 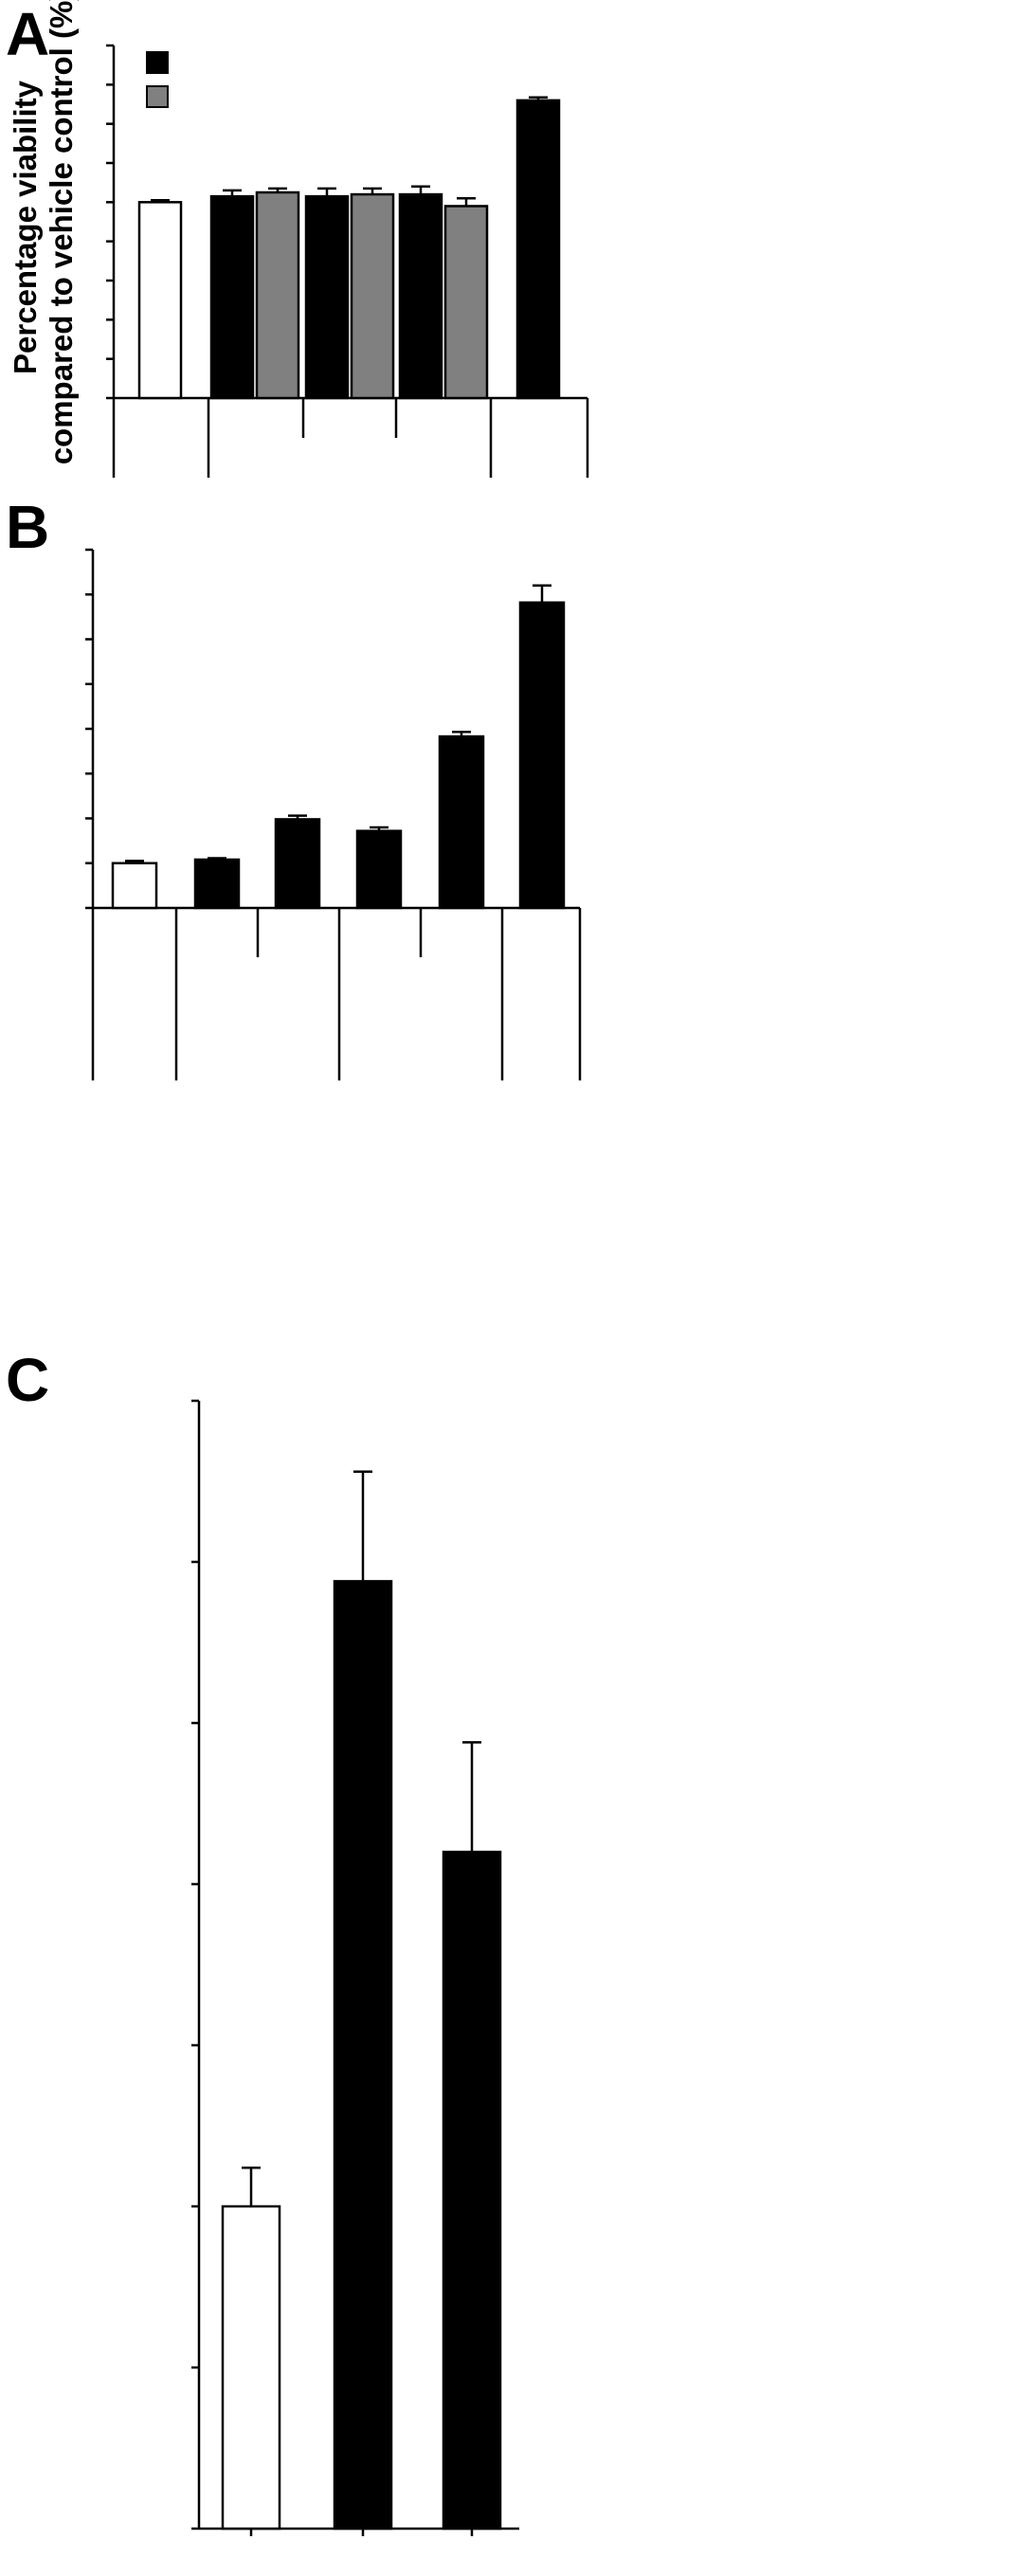 What do you see at coordinates (157, 96) in the screenshot?
I see `legend-swatch-epo` at bounding box center [157, 96].